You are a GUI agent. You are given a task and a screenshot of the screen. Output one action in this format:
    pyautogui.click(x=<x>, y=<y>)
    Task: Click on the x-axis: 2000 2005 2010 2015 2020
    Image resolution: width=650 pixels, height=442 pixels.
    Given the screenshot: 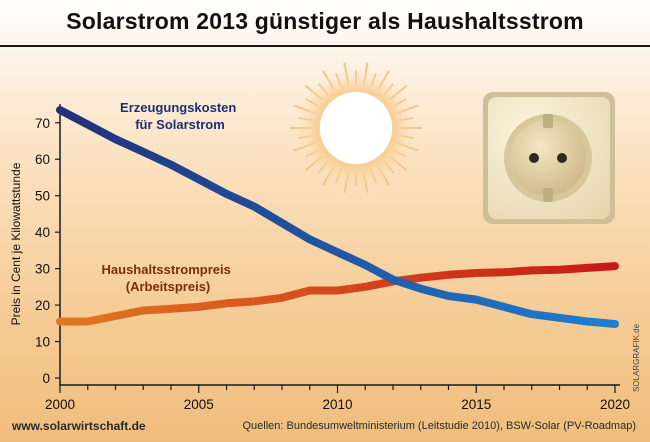 What is the action you would take?
    pyautogui.click(x=337, y=398)
    